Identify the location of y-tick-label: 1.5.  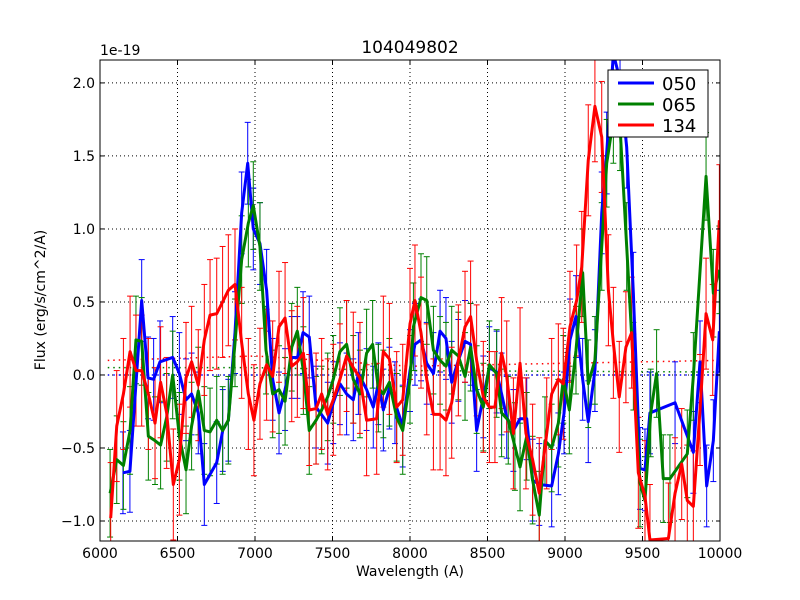
(84, 157).